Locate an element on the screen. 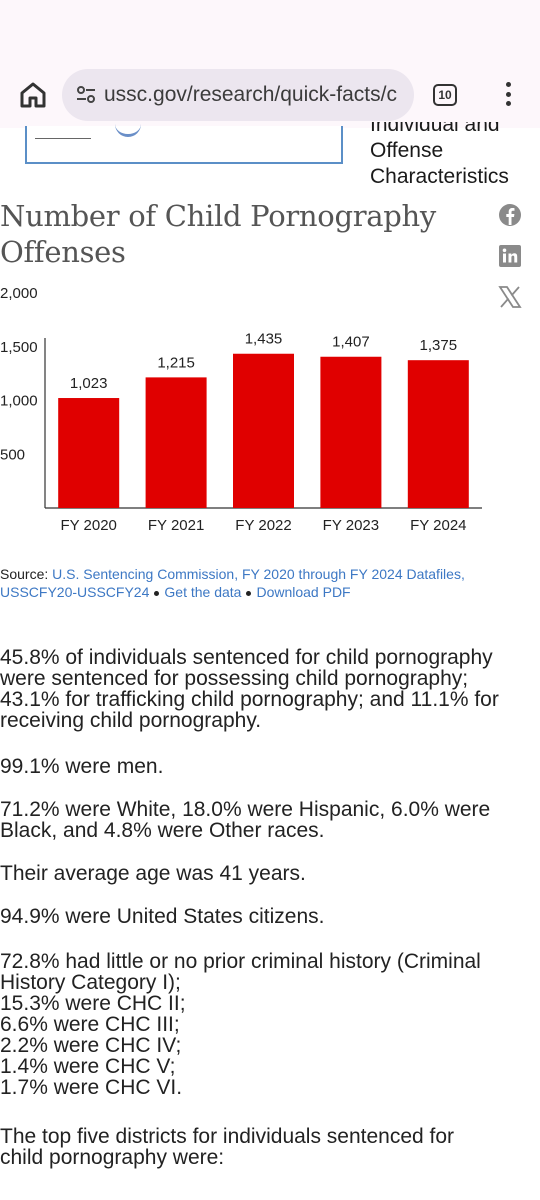 This screenshot has height=1200, width=540. url-text: ussc.gov/research/quick-facts/c is located at coordinates (250, 94).